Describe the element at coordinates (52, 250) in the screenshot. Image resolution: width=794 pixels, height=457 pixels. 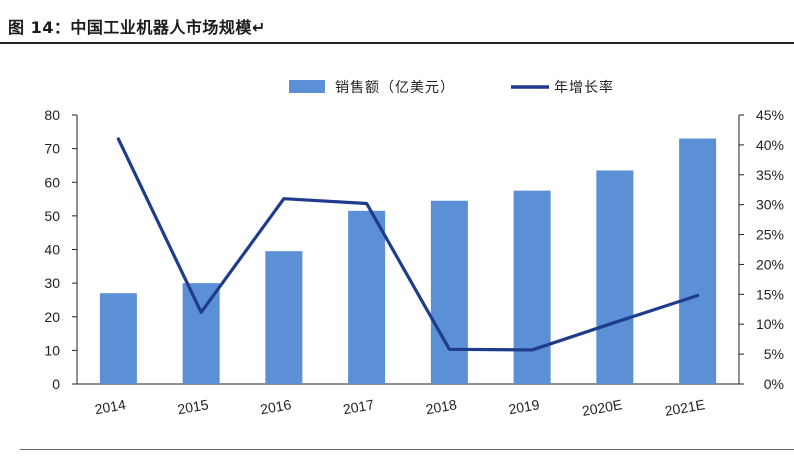
I see `left-tick-label: 40` at that location.